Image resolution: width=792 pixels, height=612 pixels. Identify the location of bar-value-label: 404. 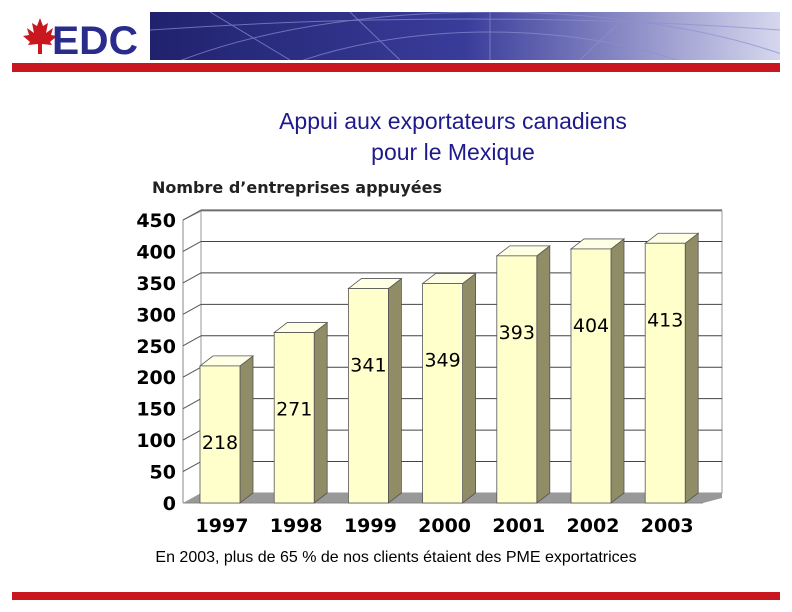
(591, 326).